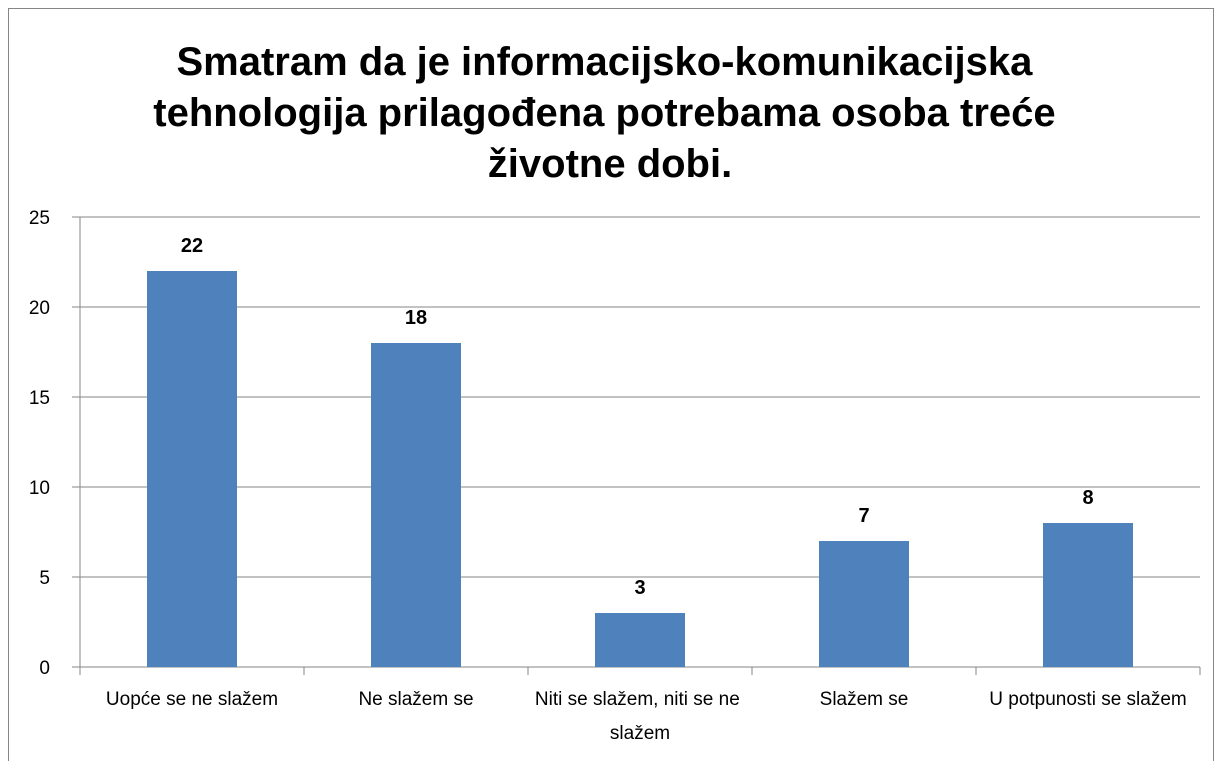  Describe the element at coordinates (639, 588) in the screenshot. I see `data-label: 3` at that location.